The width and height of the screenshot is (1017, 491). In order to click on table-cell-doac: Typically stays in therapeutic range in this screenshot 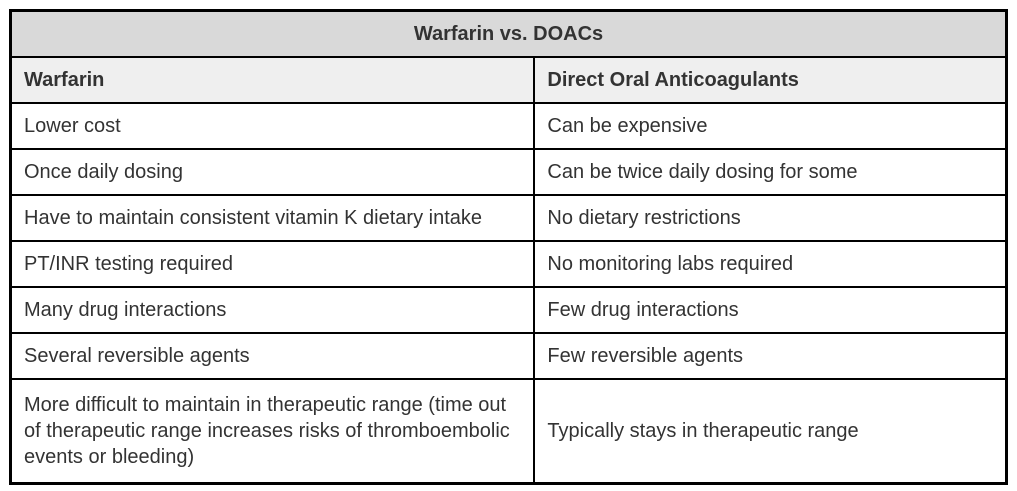, I will do `click(770, 431)`.